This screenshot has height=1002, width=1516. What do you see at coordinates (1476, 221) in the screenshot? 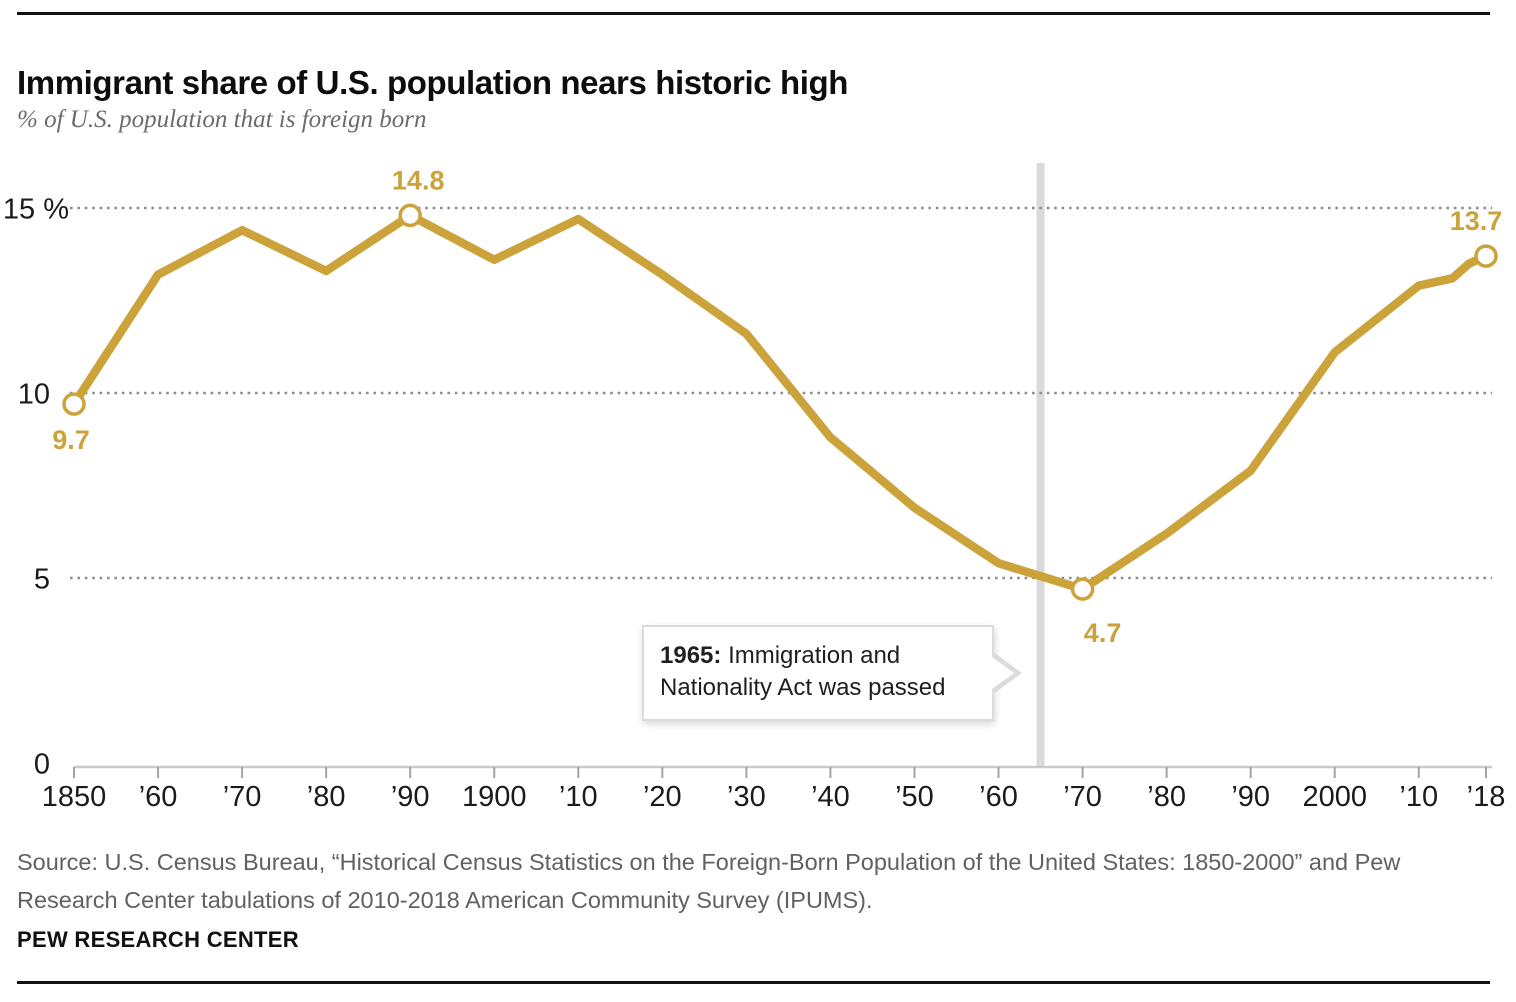
I see `value-label-2018: 13.7` at bounding box center [1476, 221].